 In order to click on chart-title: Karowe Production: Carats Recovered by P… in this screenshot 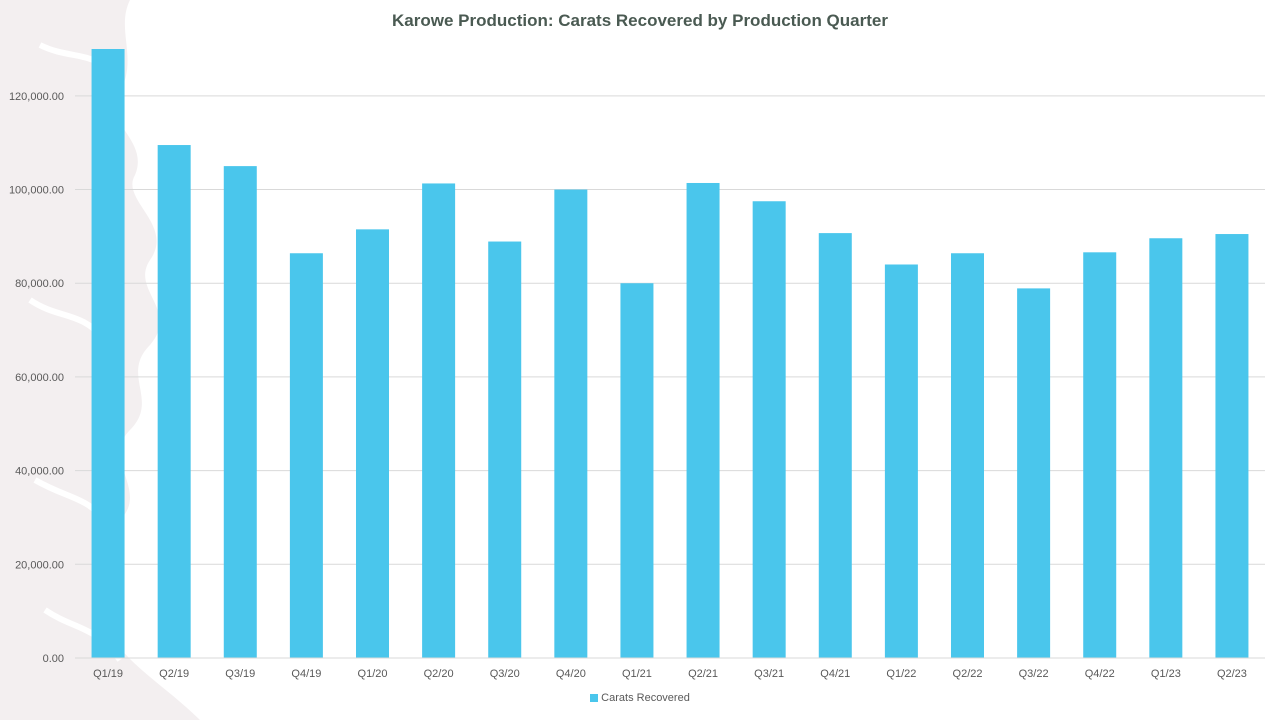, I will do `click(640, 20)`.